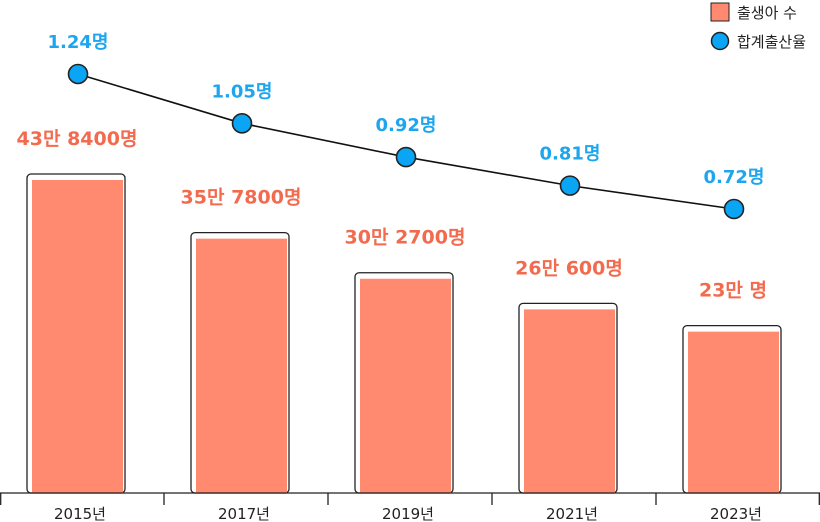  I want to click on x-tick-label: 2021년, so click(572, 513).